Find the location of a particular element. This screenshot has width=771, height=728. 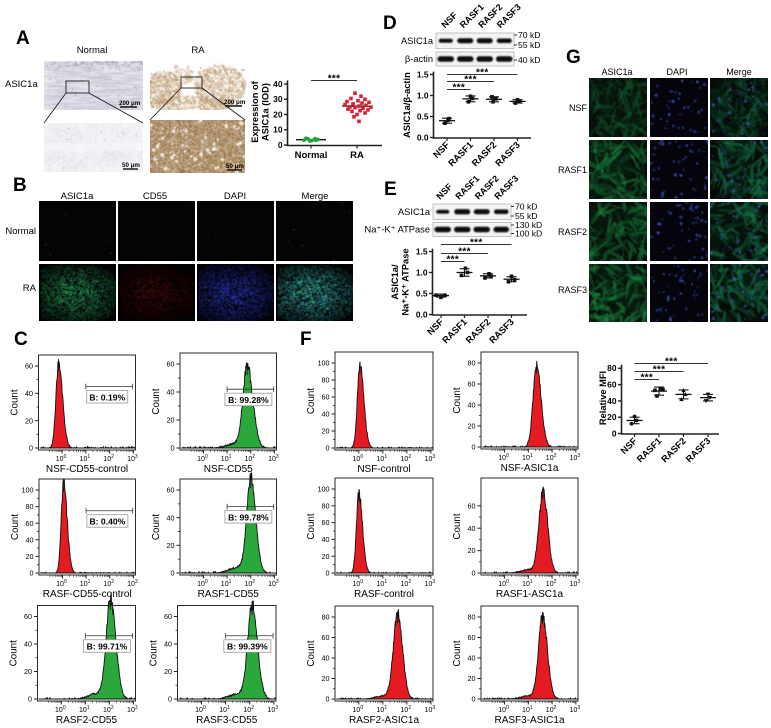

svg-text: 0.5 is located at coordinates (422, 293).